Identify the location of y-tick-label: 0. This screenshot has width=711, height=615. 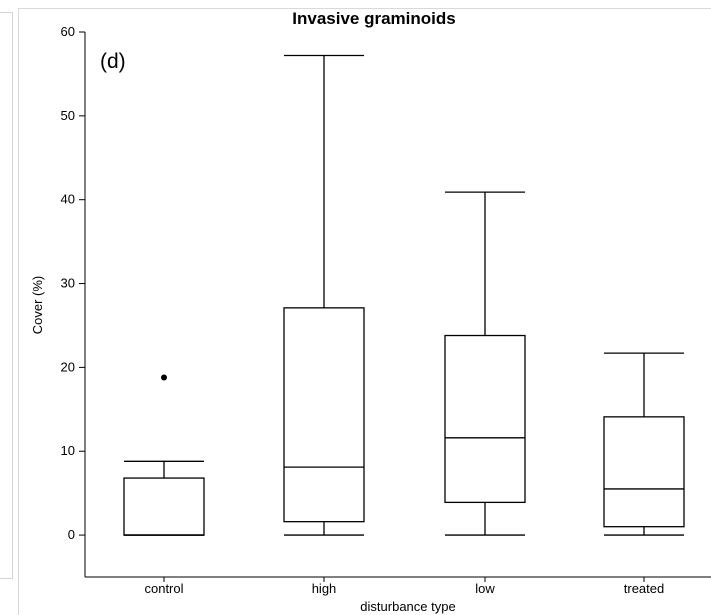
(71, 534).